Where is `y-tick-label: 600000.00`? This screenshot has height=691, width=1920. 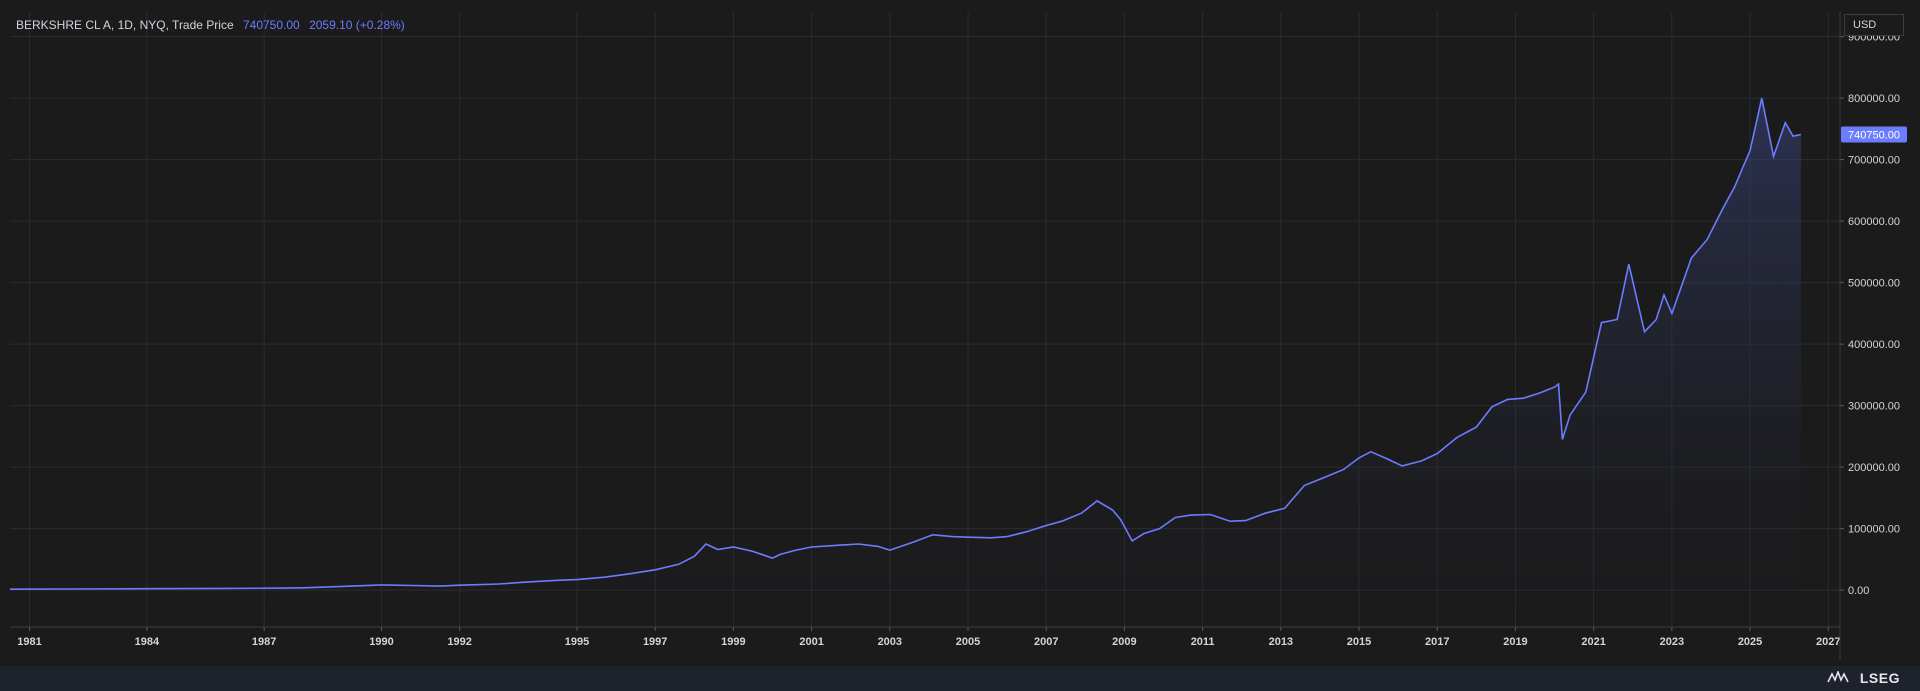 y-tick-label: 600000.00 is located at coordinates (1874, 222).